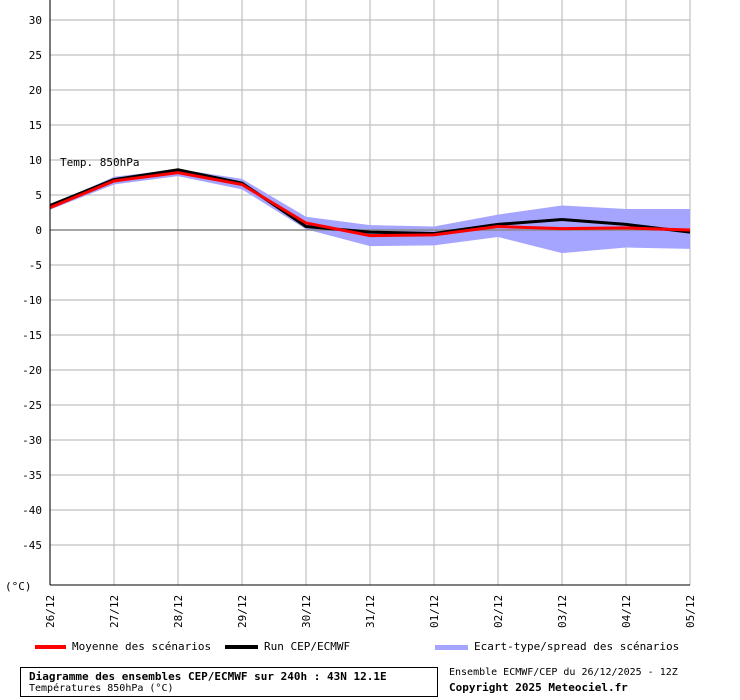 This screenshot has height=700, width=740. I want to click on y-tick-label: -10, so click(32, 300).